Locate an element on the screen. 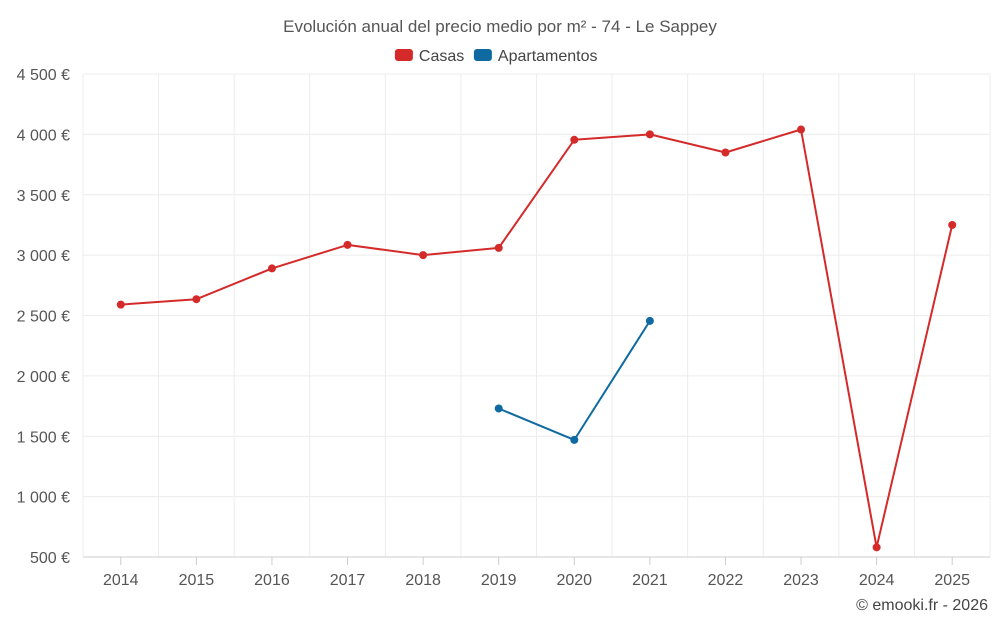 The image size is (1000, 625). x-tick-label: 2023 is located at coordinates (801, 580).